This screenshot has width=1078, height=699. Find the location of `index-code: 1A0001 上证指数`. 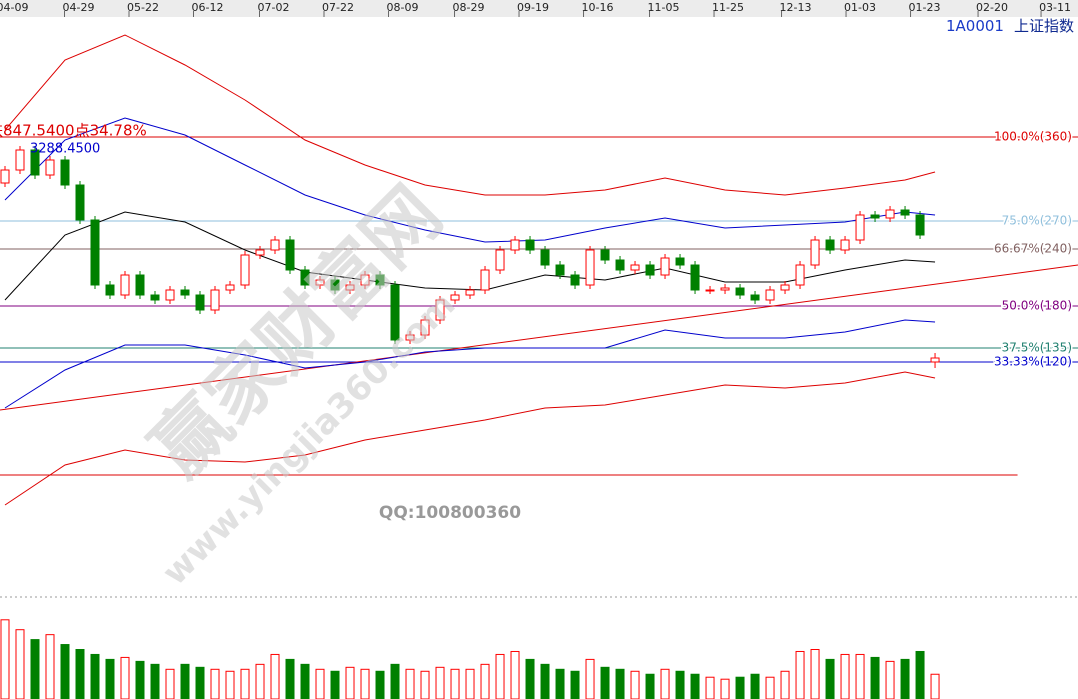

index-code: 1A0001 上证指数 is located at coordinates (1010, 26).